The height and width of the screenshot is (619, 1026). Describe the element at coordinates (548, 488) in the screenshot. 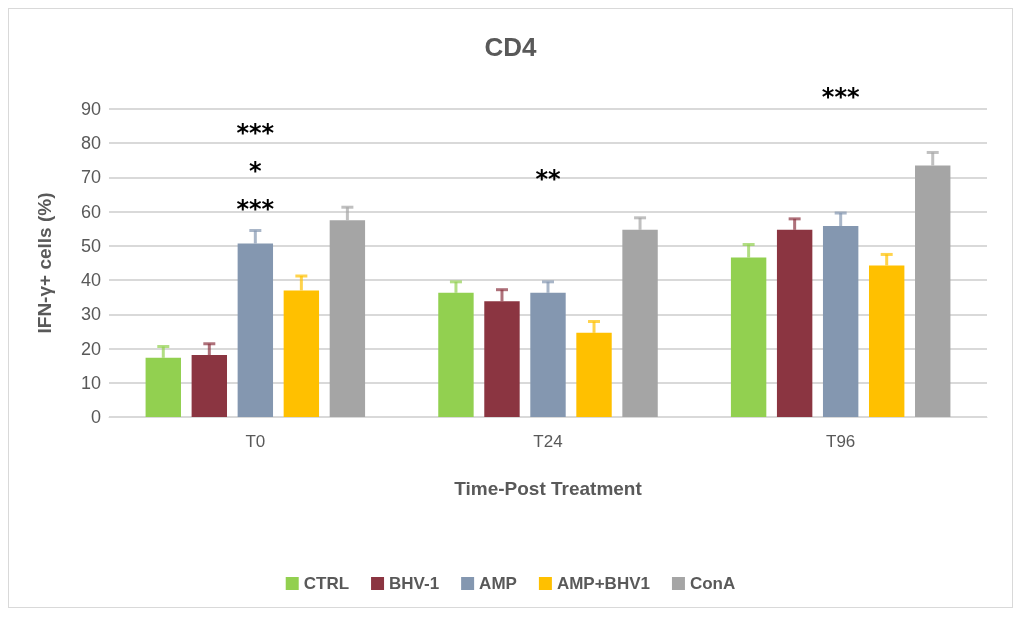

I see `x-axis-title: Time-Post Treatment` at that location.